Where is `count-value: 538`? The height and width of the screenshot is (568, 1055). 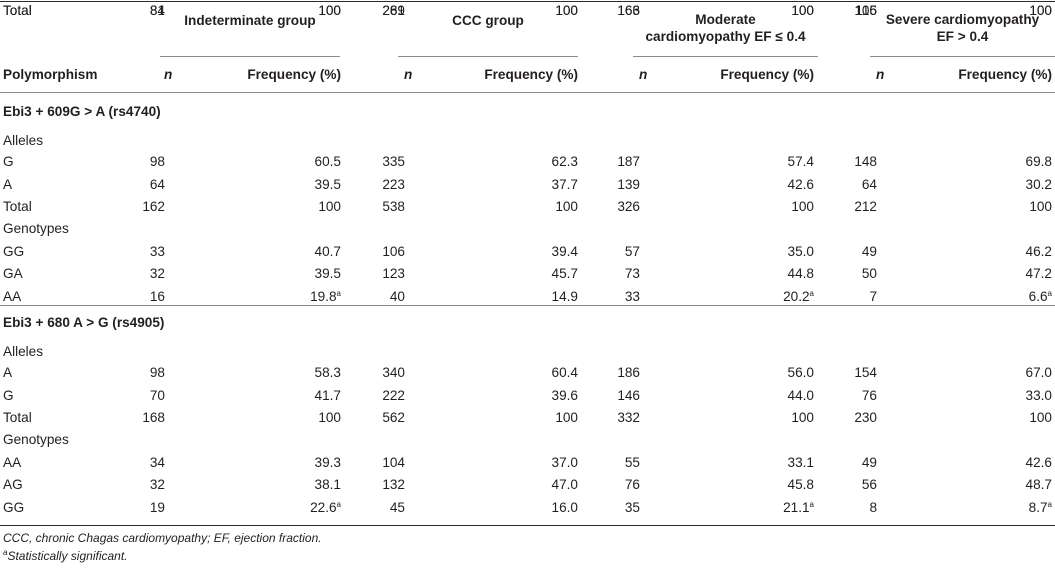 count-value: 538 is located at coordinates (393, 206).